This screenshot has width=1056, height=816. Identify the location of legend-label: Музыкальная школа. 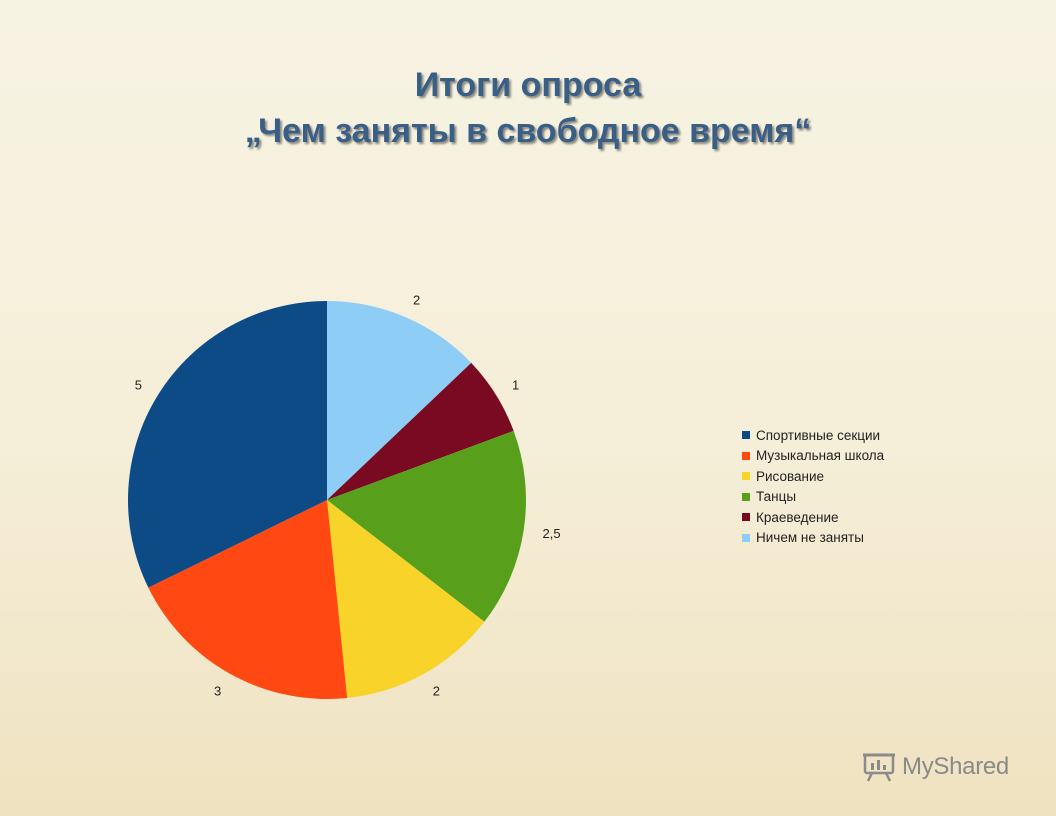
(820, 456).